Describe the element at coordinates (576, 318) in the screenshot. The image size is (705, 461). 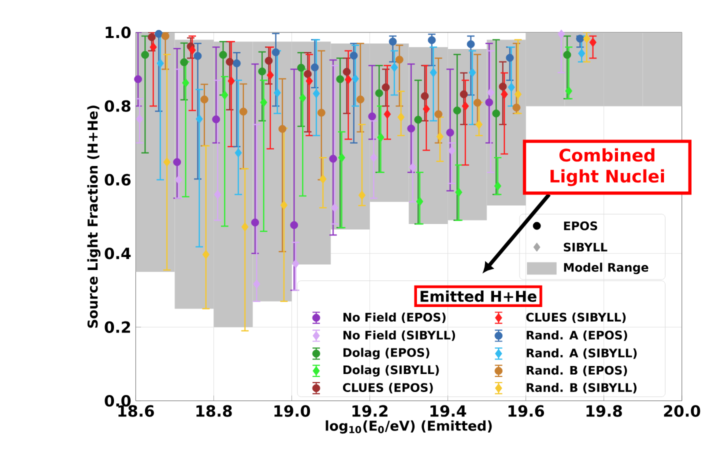
I see `legend-label: CLUES (SIBYLL)` at that location.